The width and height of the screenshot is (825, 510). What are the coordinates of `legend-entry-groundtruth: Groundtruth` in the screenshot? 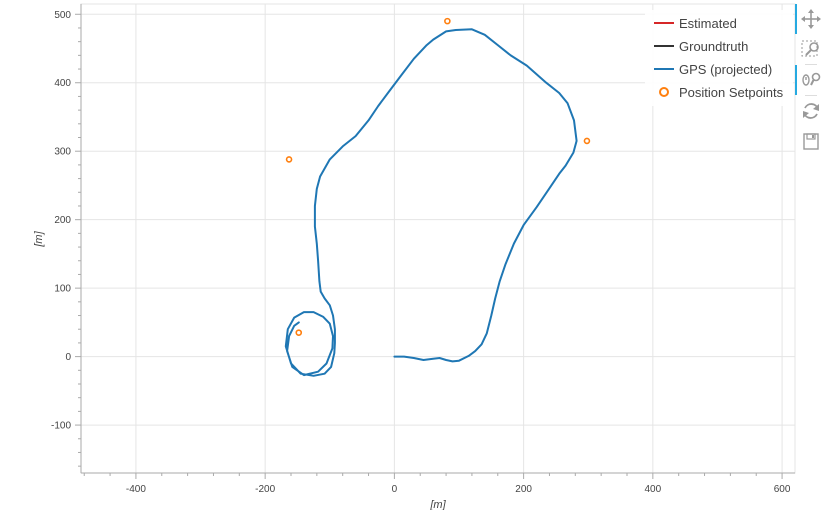 It's located at (701, 46).